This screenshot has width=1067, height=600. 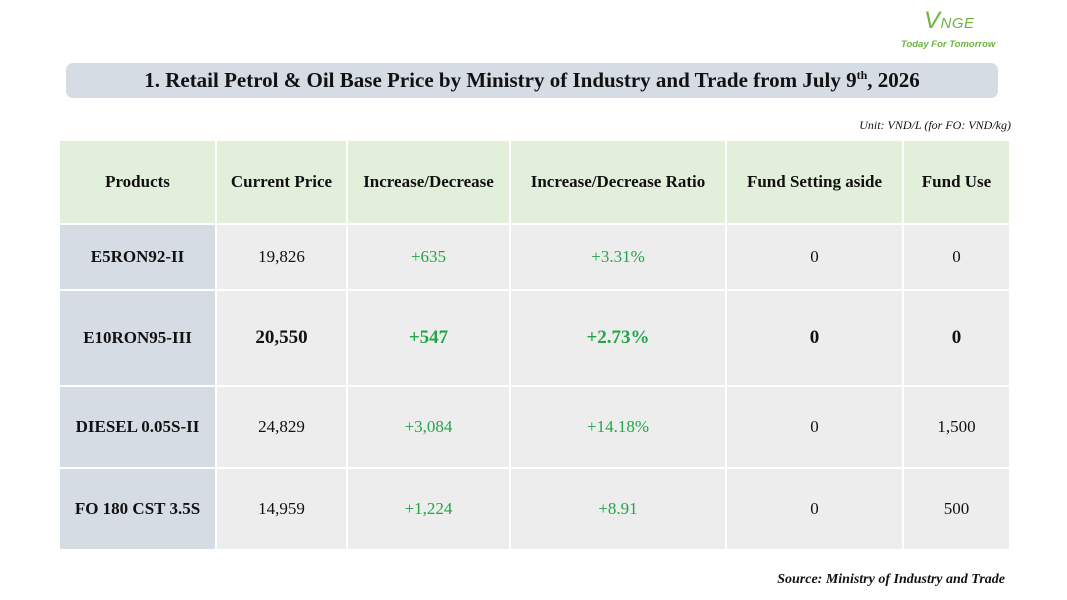 I want to click on header-fund-use: Fund Use, so click(x=956, y=182).